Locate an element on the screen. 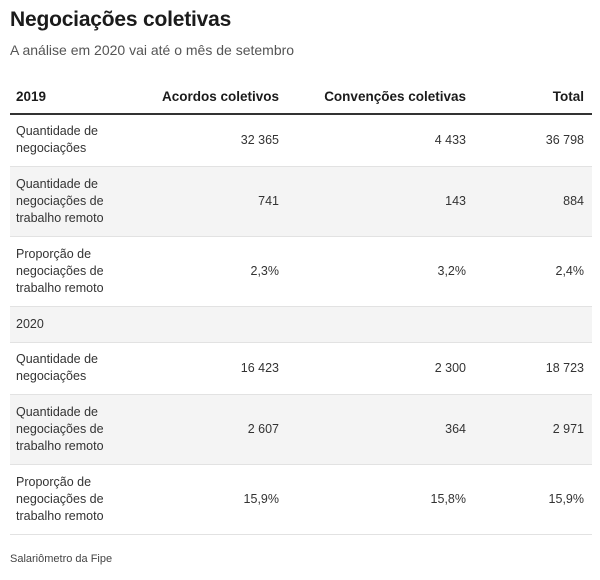 The image size is (600, 580). cell-total: 36 798 is located at coordinates (532, 140).